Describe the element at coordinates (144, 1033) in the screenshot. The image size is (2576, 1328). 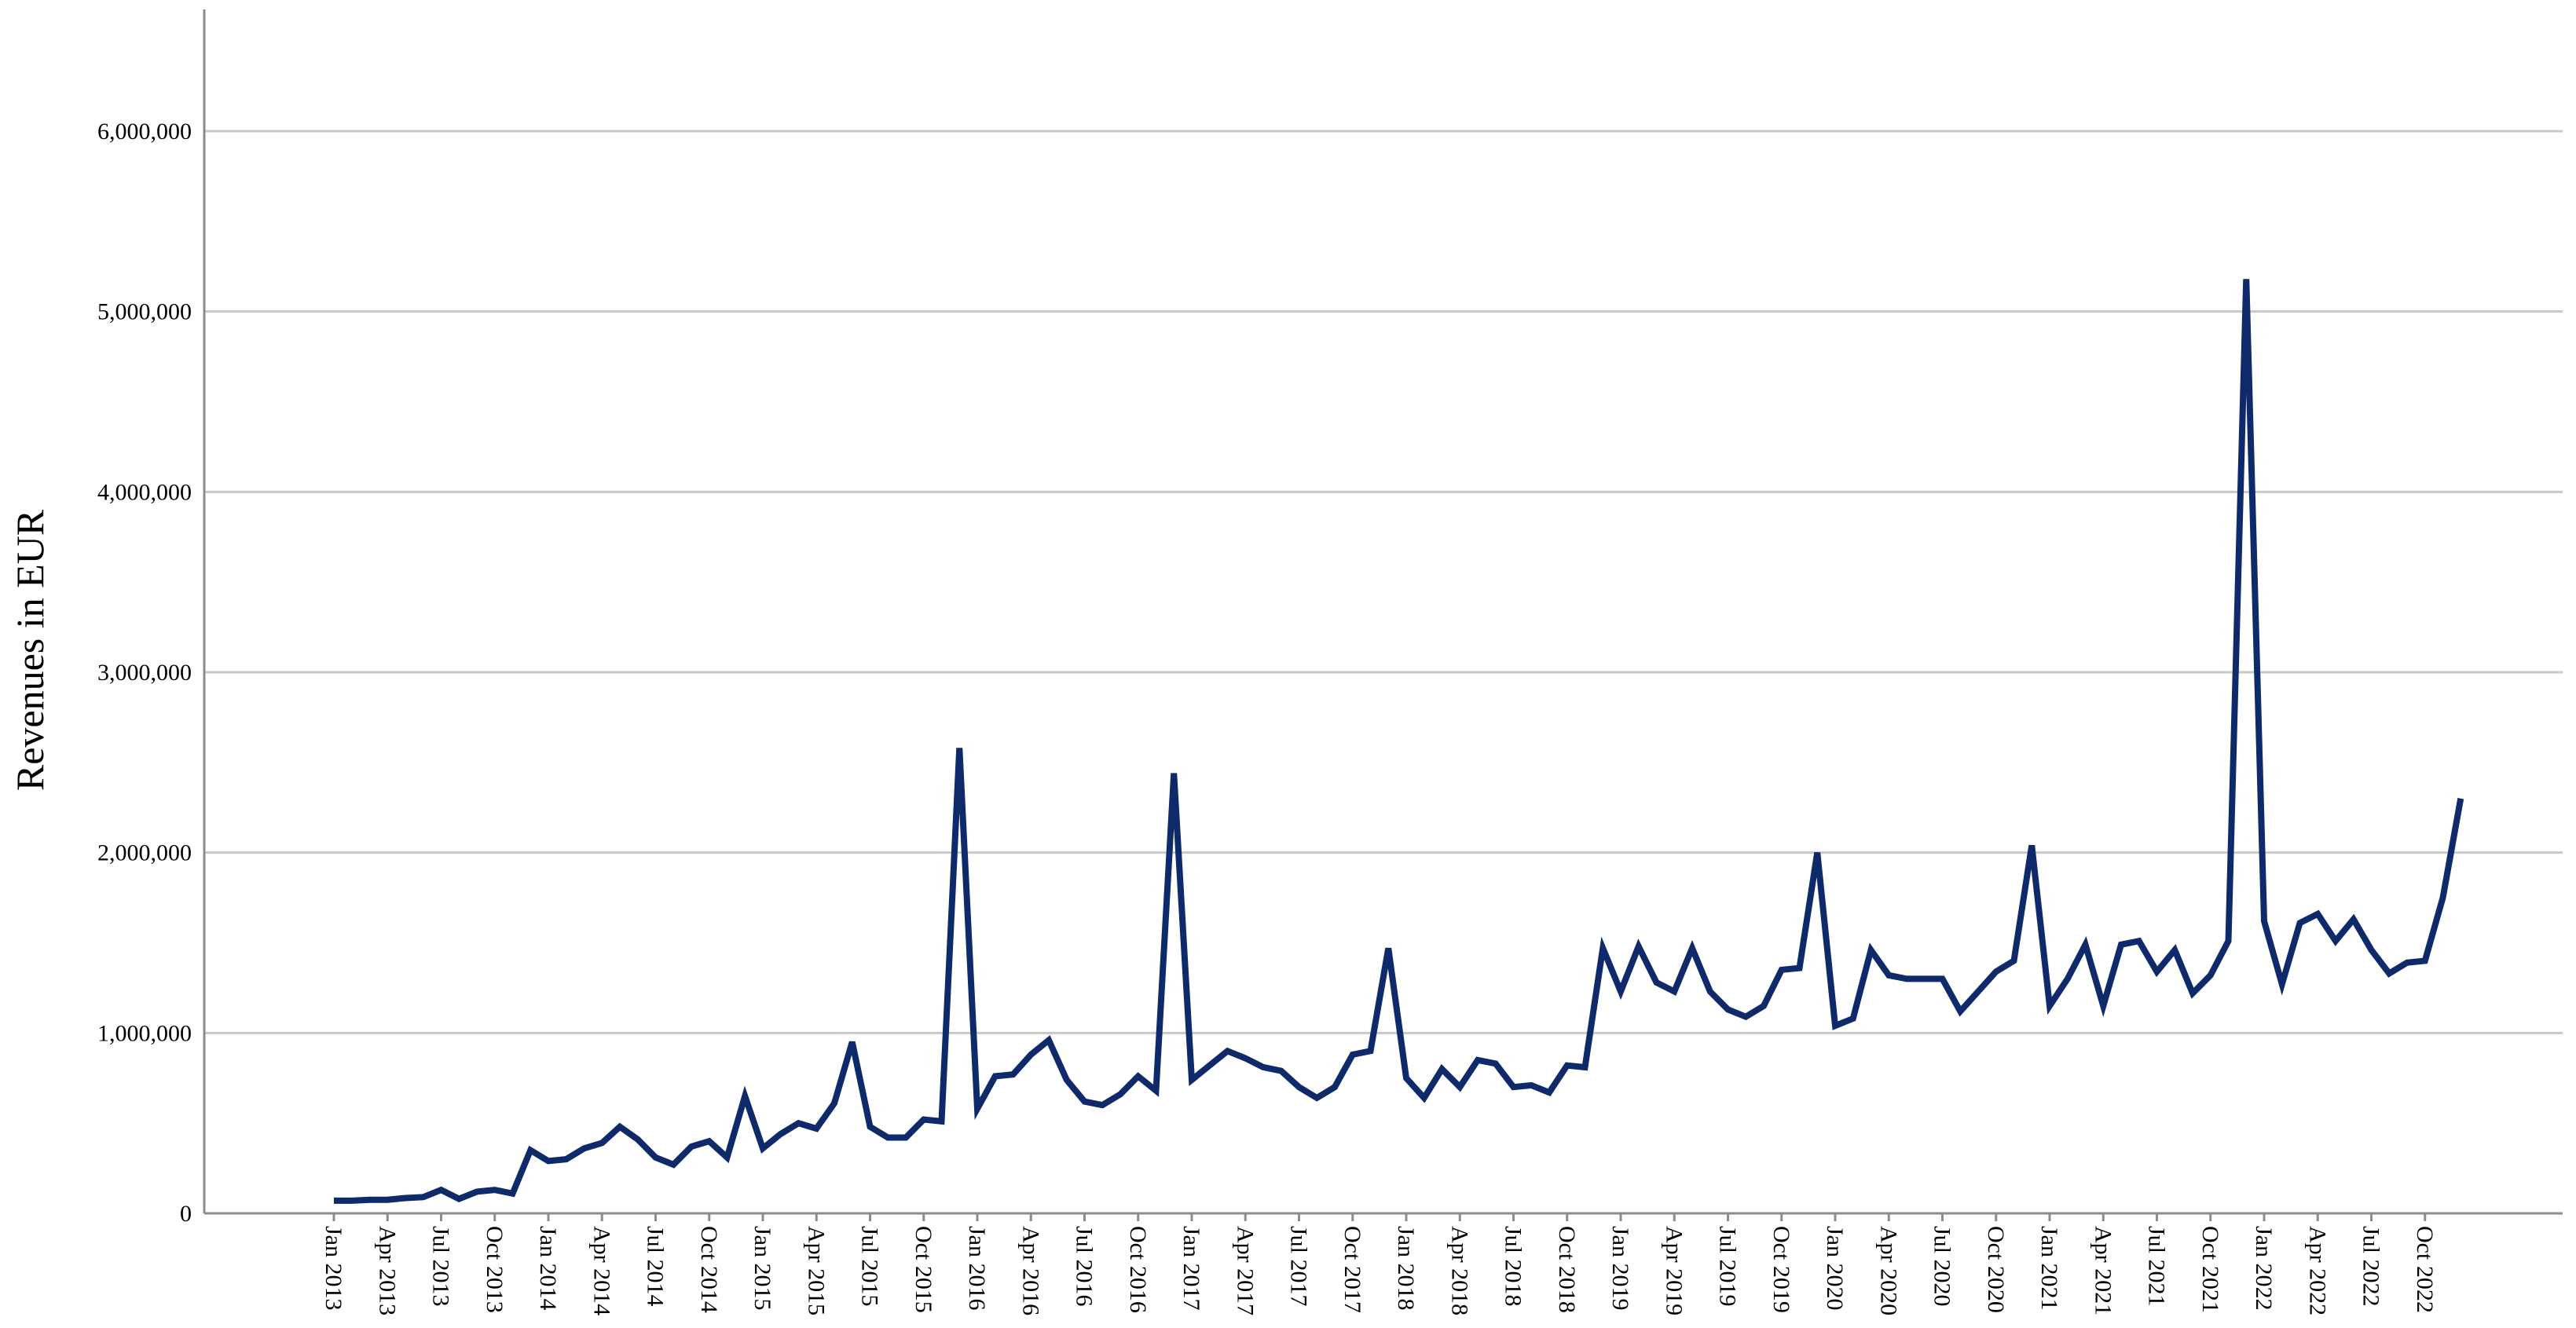
I see `y-tick-label: 1,000,000` at that location.